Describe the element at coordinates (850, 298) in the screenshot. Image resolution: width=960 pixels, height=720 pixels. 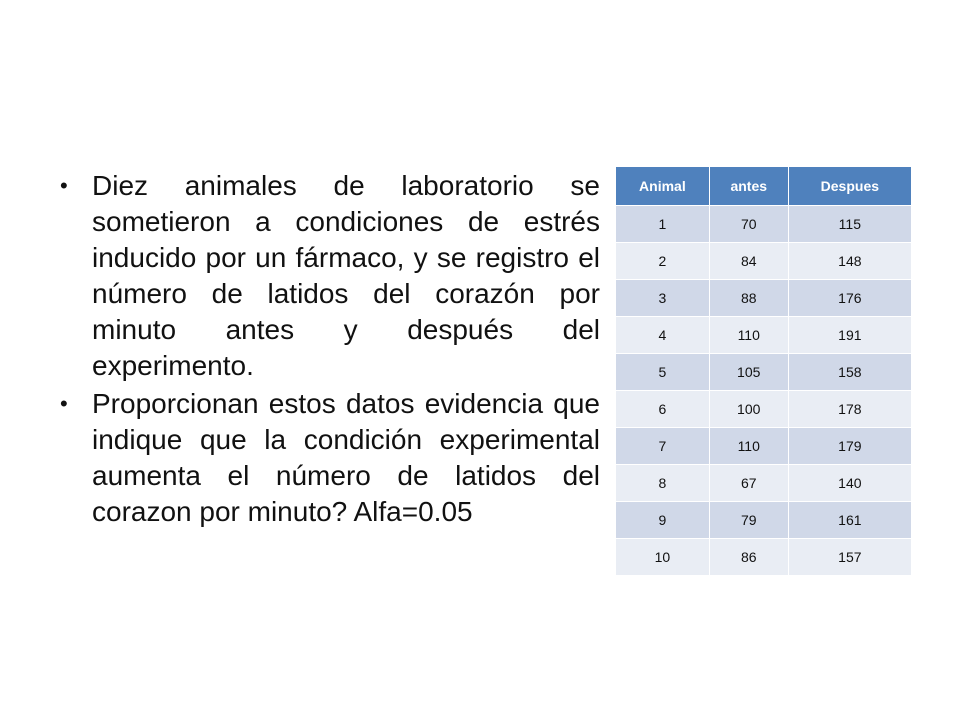
I see `cell-despues: 176` at that location.